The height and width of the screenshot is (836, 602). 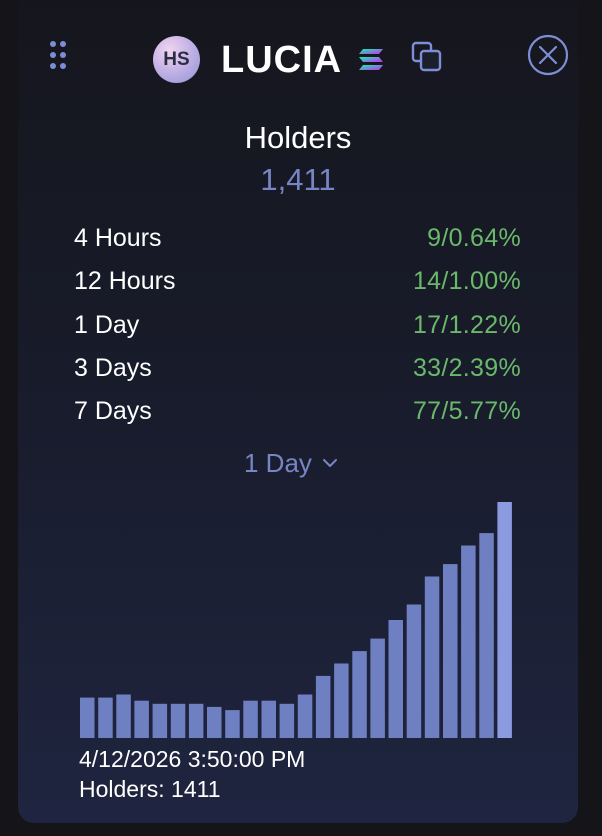 What do you see at coordinates (298, 137) in the screenshot?
I see `holders-title: Holders` at bounding box center [298, 137].